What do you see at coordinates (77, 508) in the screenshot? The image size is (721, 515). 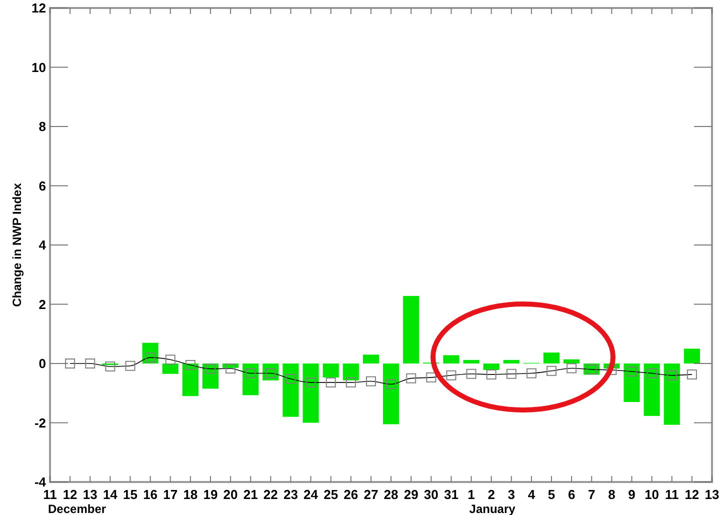 I see `text: December` at bounding box center [77, 508].